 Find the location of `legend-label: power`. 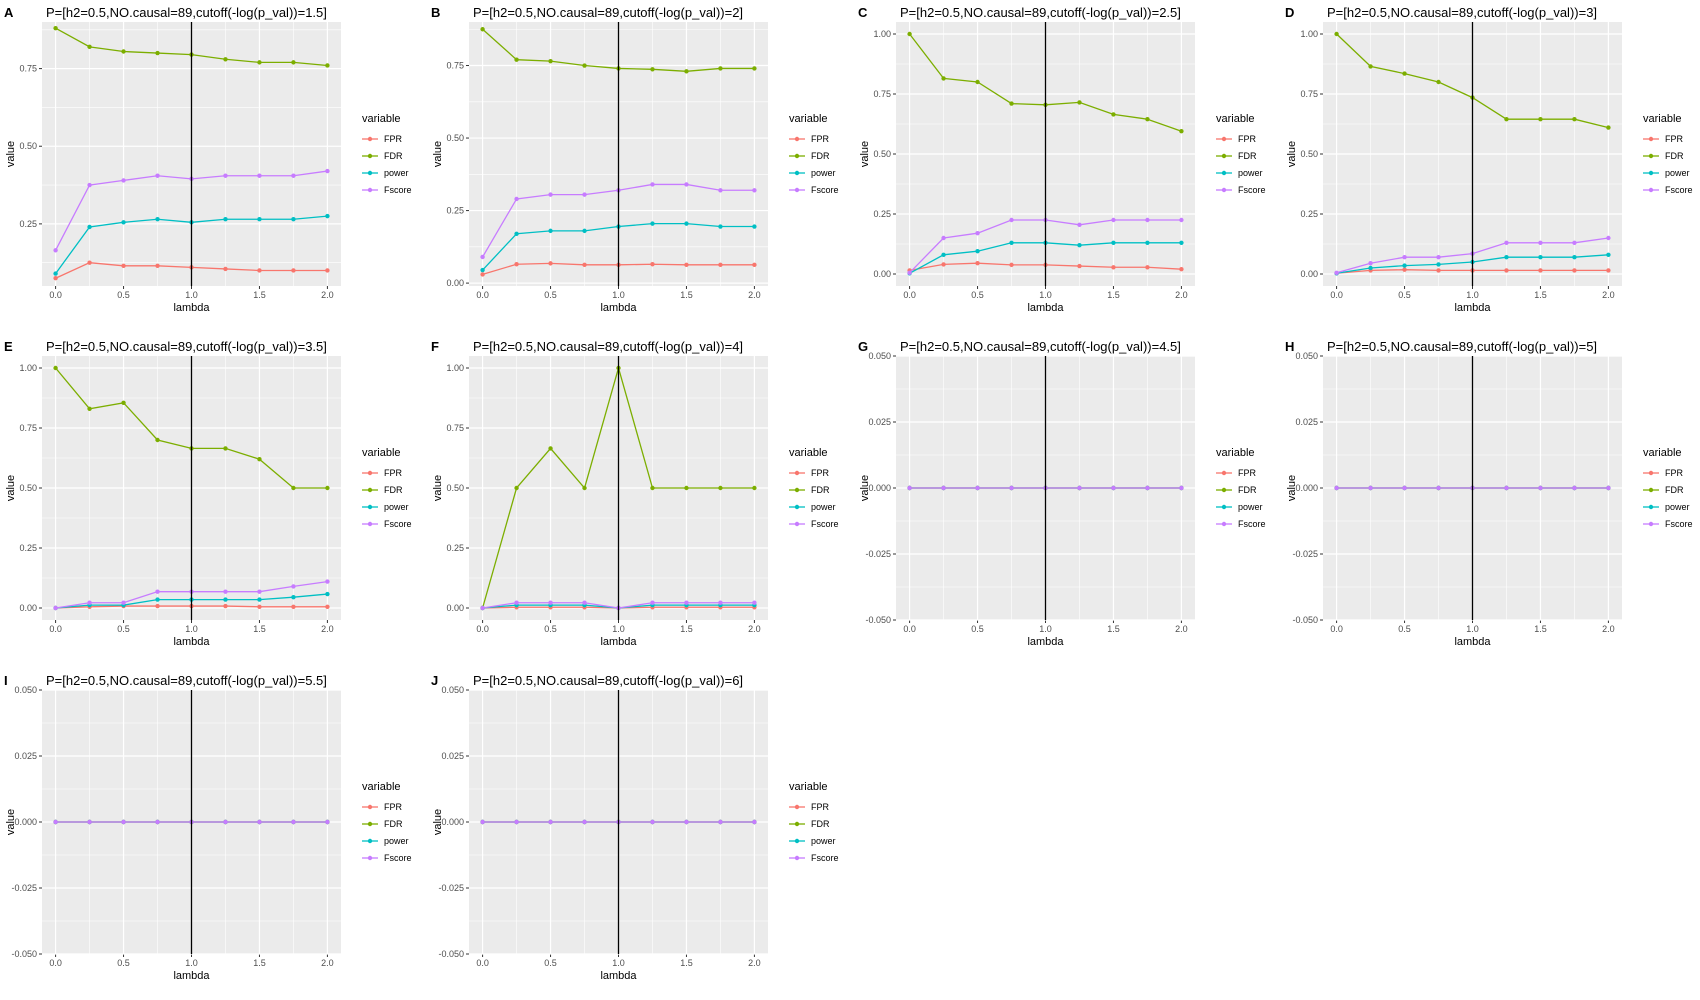

legend-label: power is located at coordinates (1250, 507).